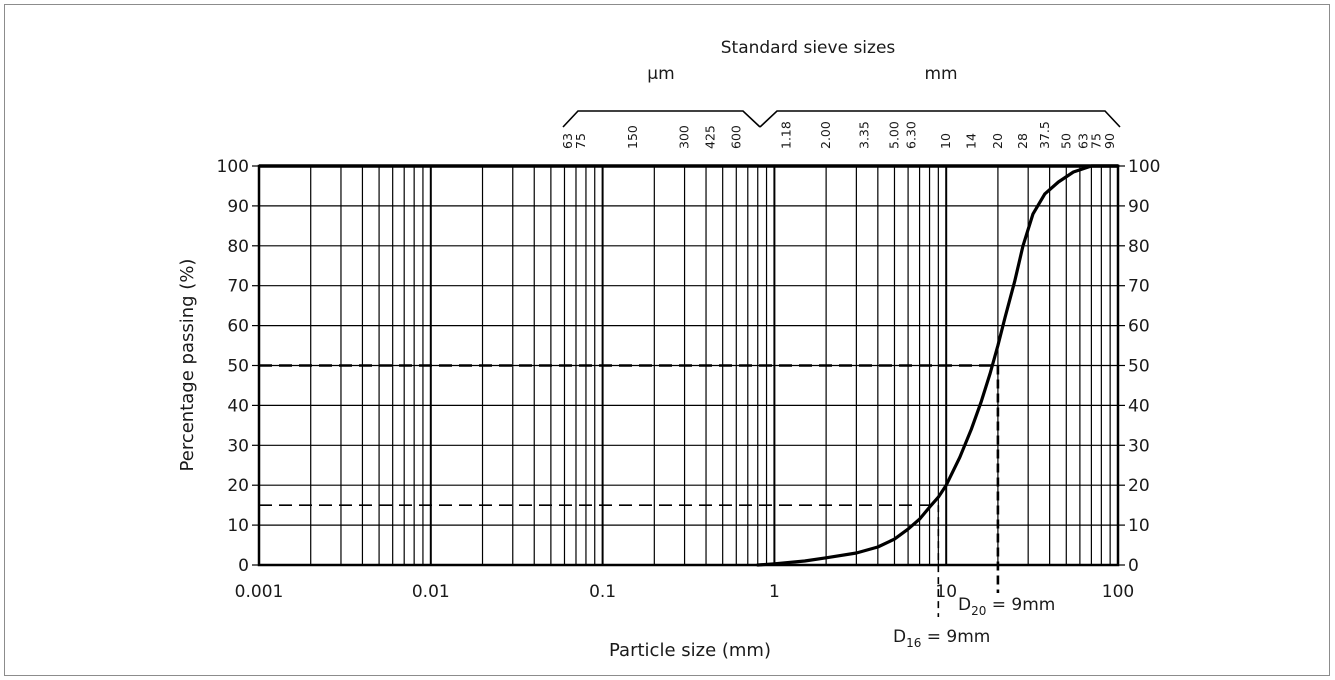  I want to click on d16-annotation: D16 = 9mm, so click(941, 638).